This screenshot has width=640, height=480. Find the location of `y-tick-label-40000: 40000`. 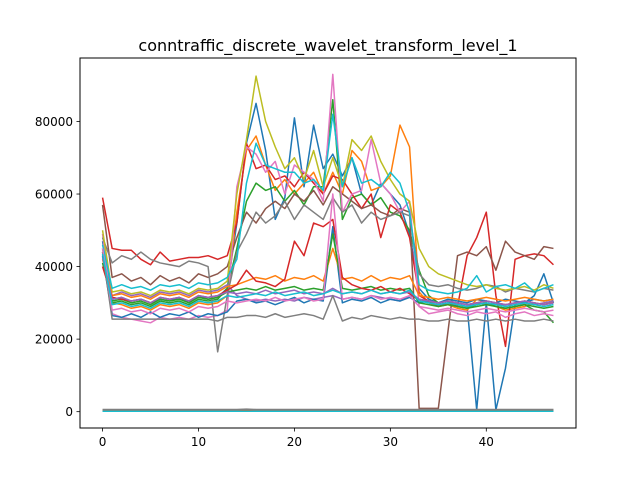

y-tick-label-40000: 40000 is located at coordinates (54, 267).